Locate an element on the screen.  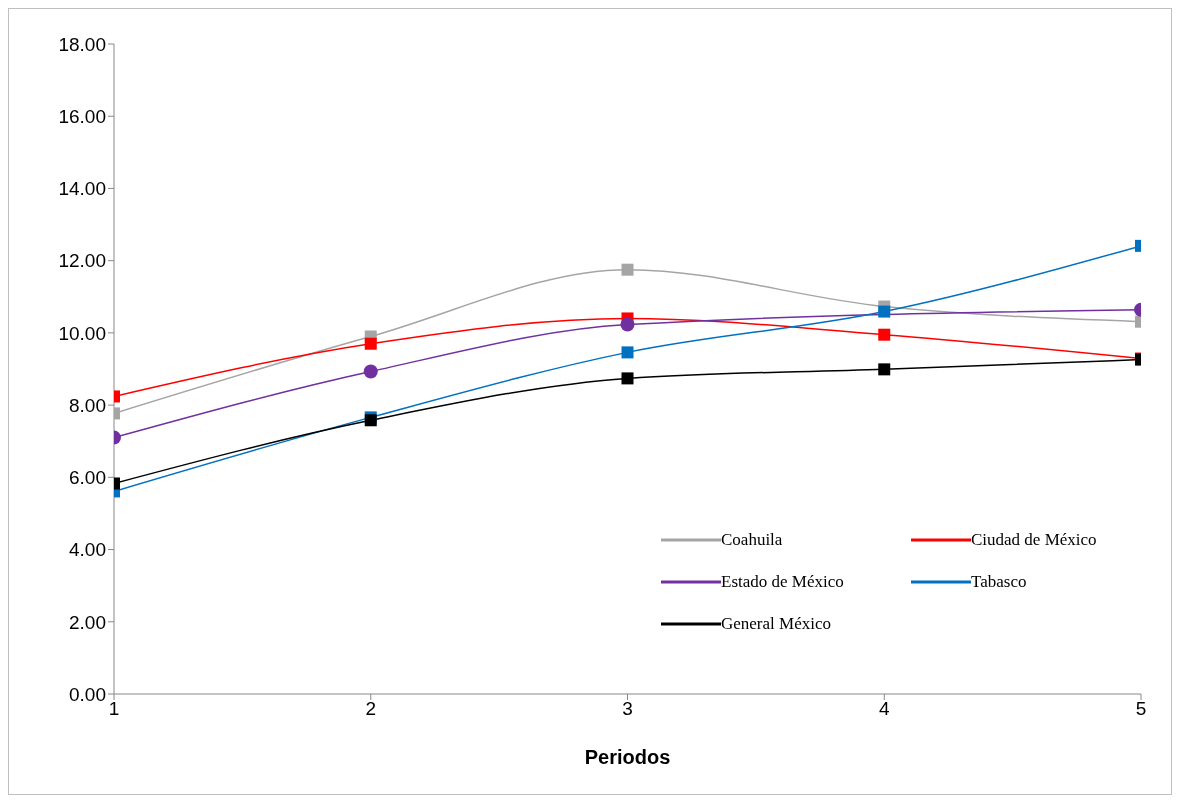
x-tick-label: 5 is located at coordinates (1141, 709).